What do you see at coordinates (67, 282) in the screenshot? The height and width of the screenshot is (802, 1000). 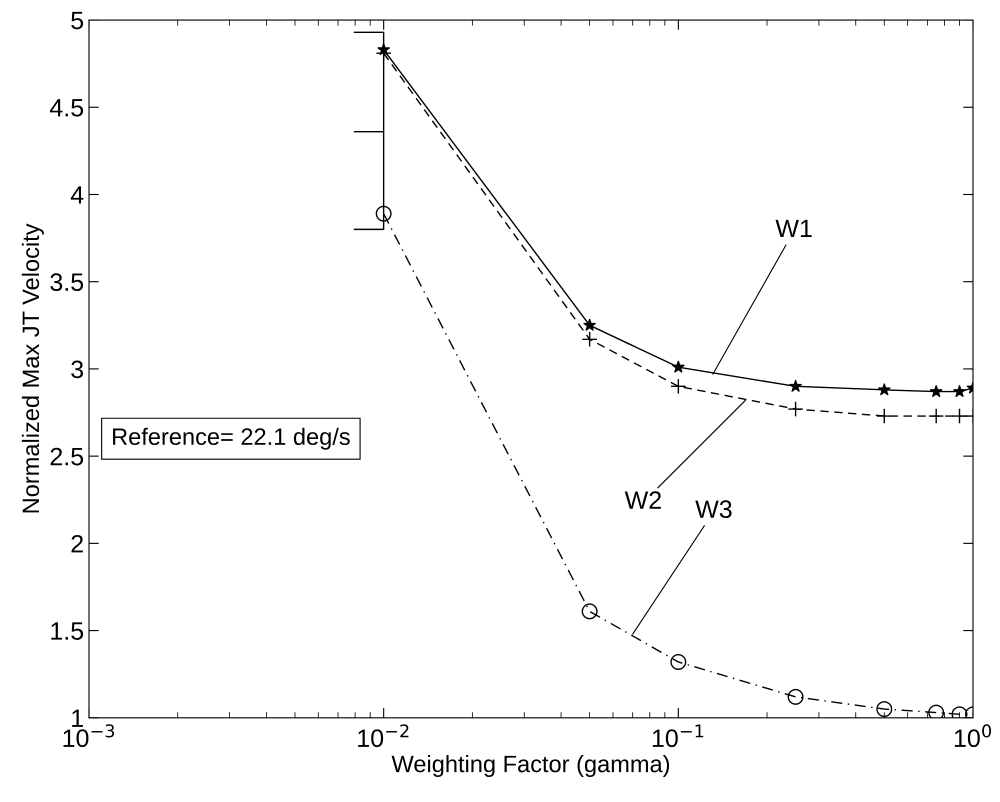 I see `y-tick-label: 3.5` at bounding box center [67, 282].